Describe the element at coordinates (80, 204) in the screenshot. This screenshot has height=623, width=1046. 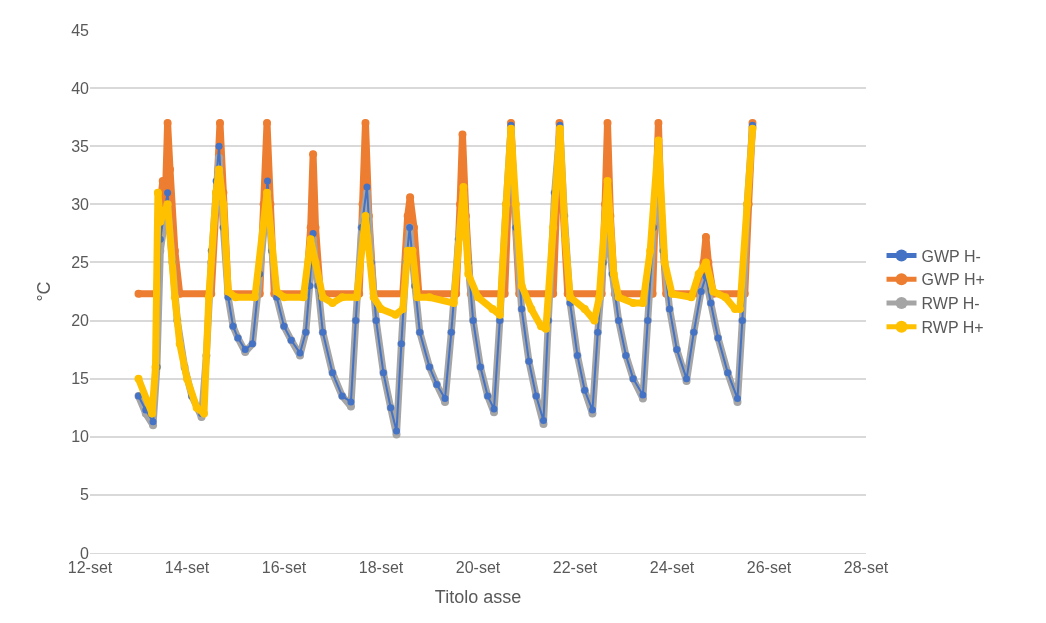
I see `y-tick-label: 30` at that location.